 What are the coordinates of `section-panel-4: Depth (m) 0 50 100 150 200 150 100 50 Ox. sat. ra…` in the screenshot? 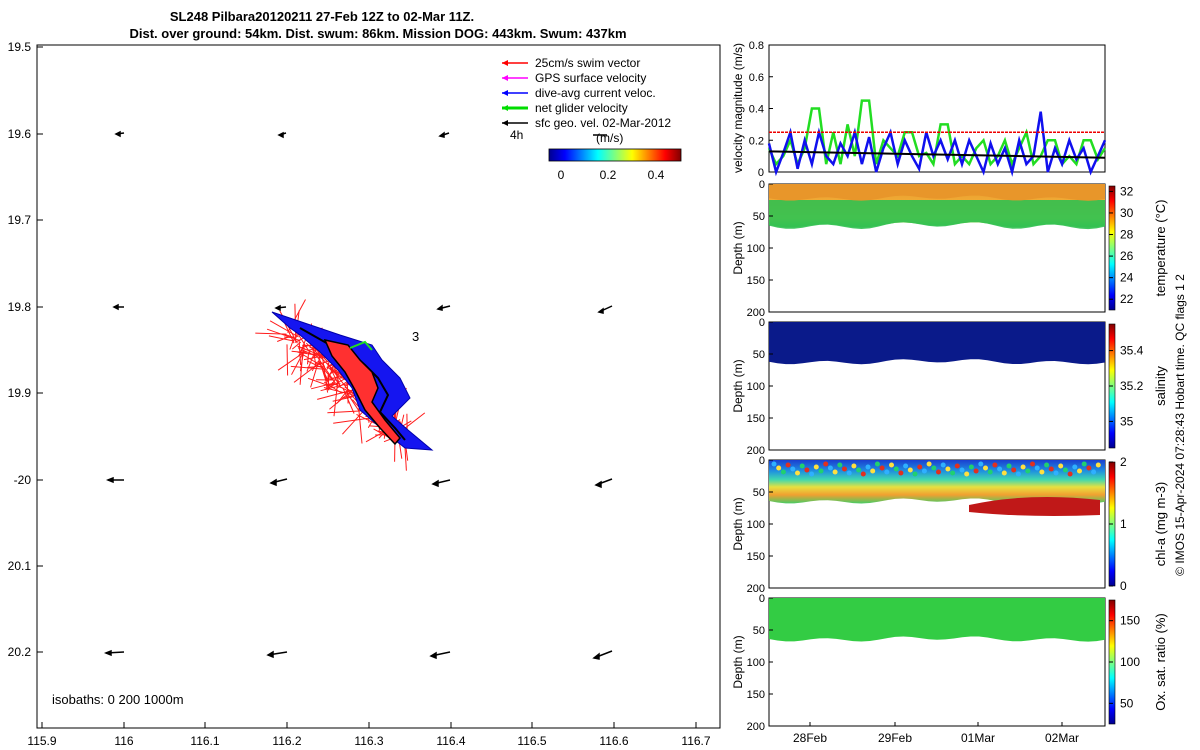 It's located at (949, 663).